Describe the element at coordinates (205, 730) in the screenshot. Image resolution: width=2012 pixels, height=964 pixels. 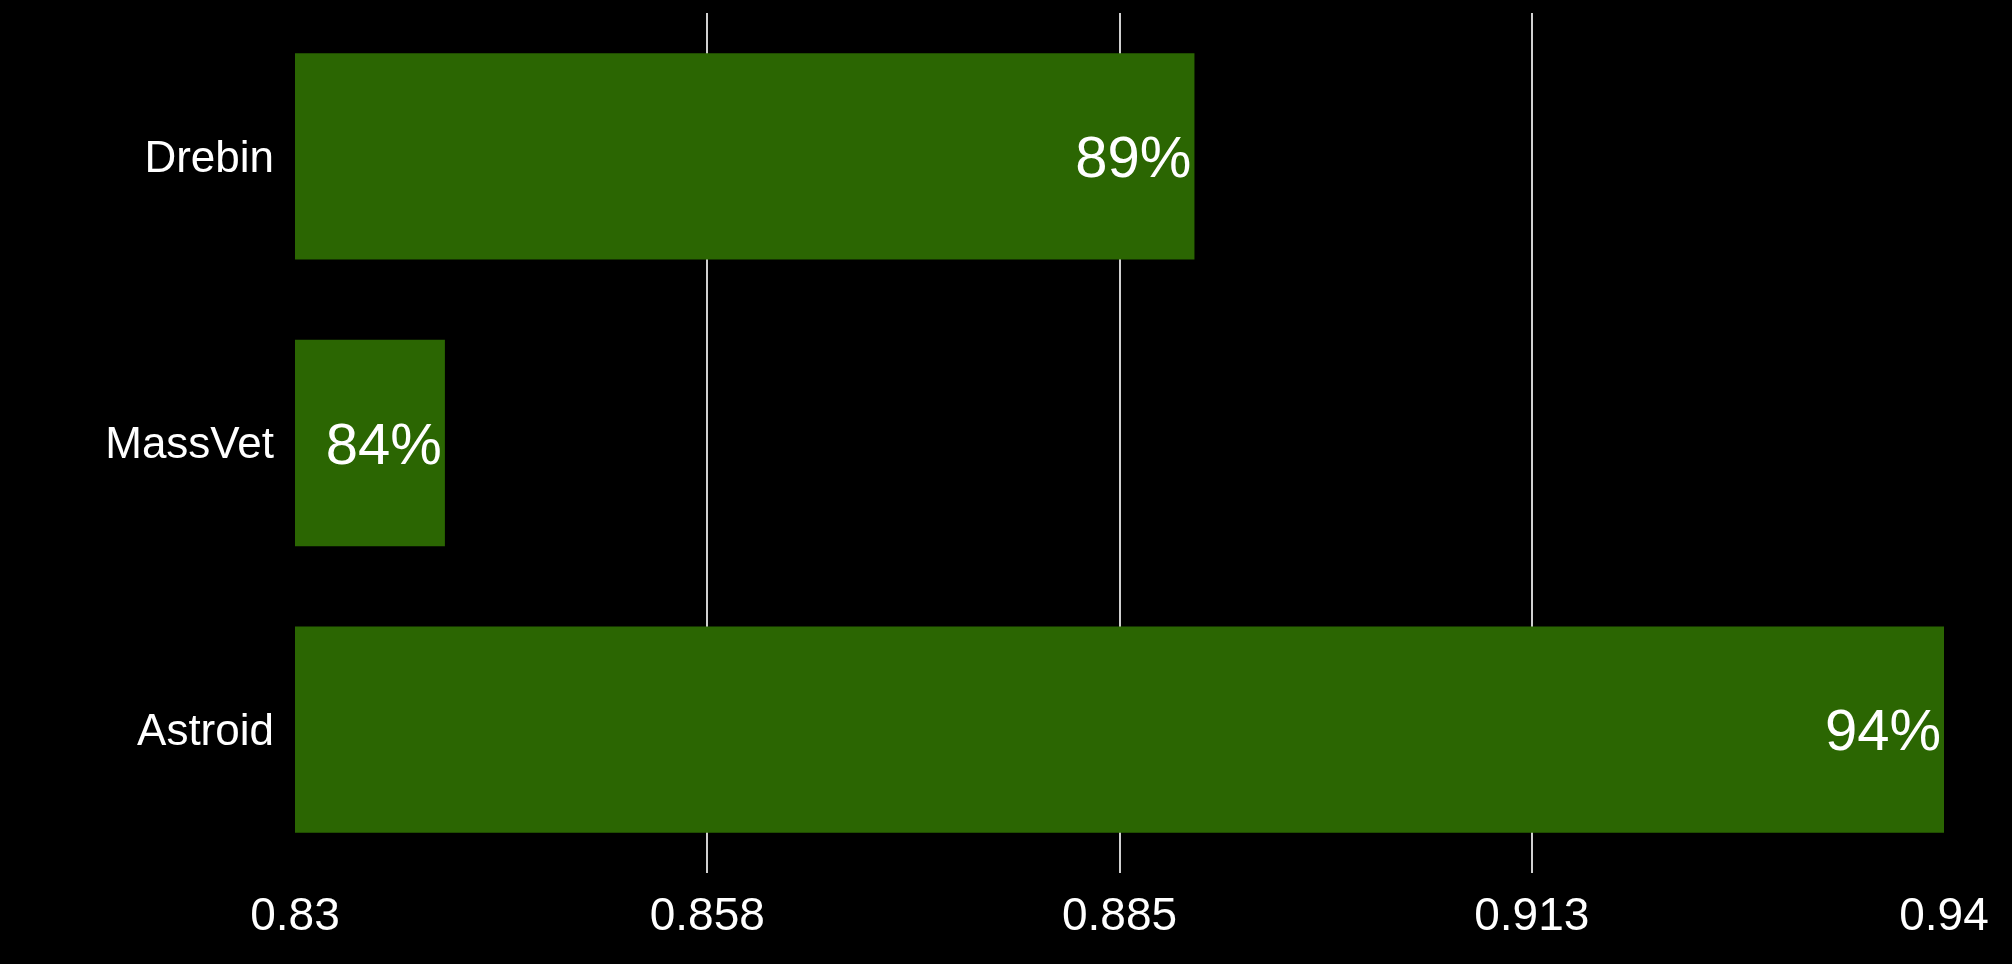
I see `y-tick-label: Astroid` at that location.